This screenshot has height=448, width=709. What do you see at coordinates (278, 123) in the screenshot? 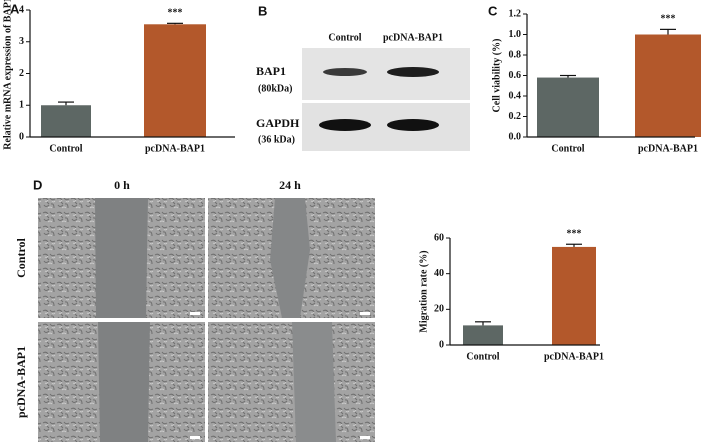
I see `blot-row: GAPDH` at bounding box center [278, 123].